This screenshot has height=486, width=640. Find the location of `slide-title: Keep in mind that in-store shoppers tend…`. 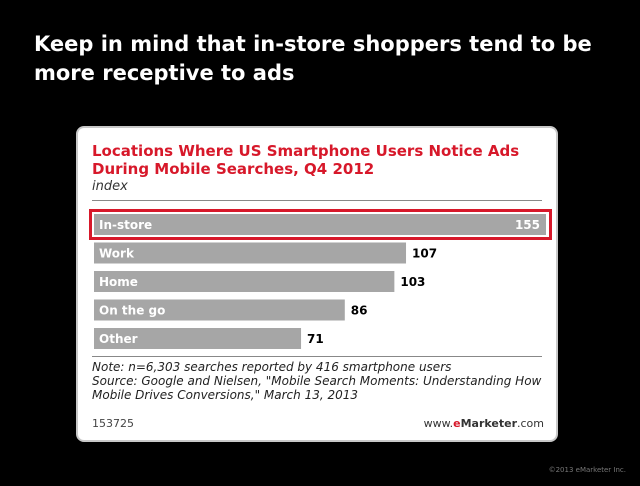

slide-title: Keep in mind that in-store shoppers tend… is located at coordinates (313, 58).